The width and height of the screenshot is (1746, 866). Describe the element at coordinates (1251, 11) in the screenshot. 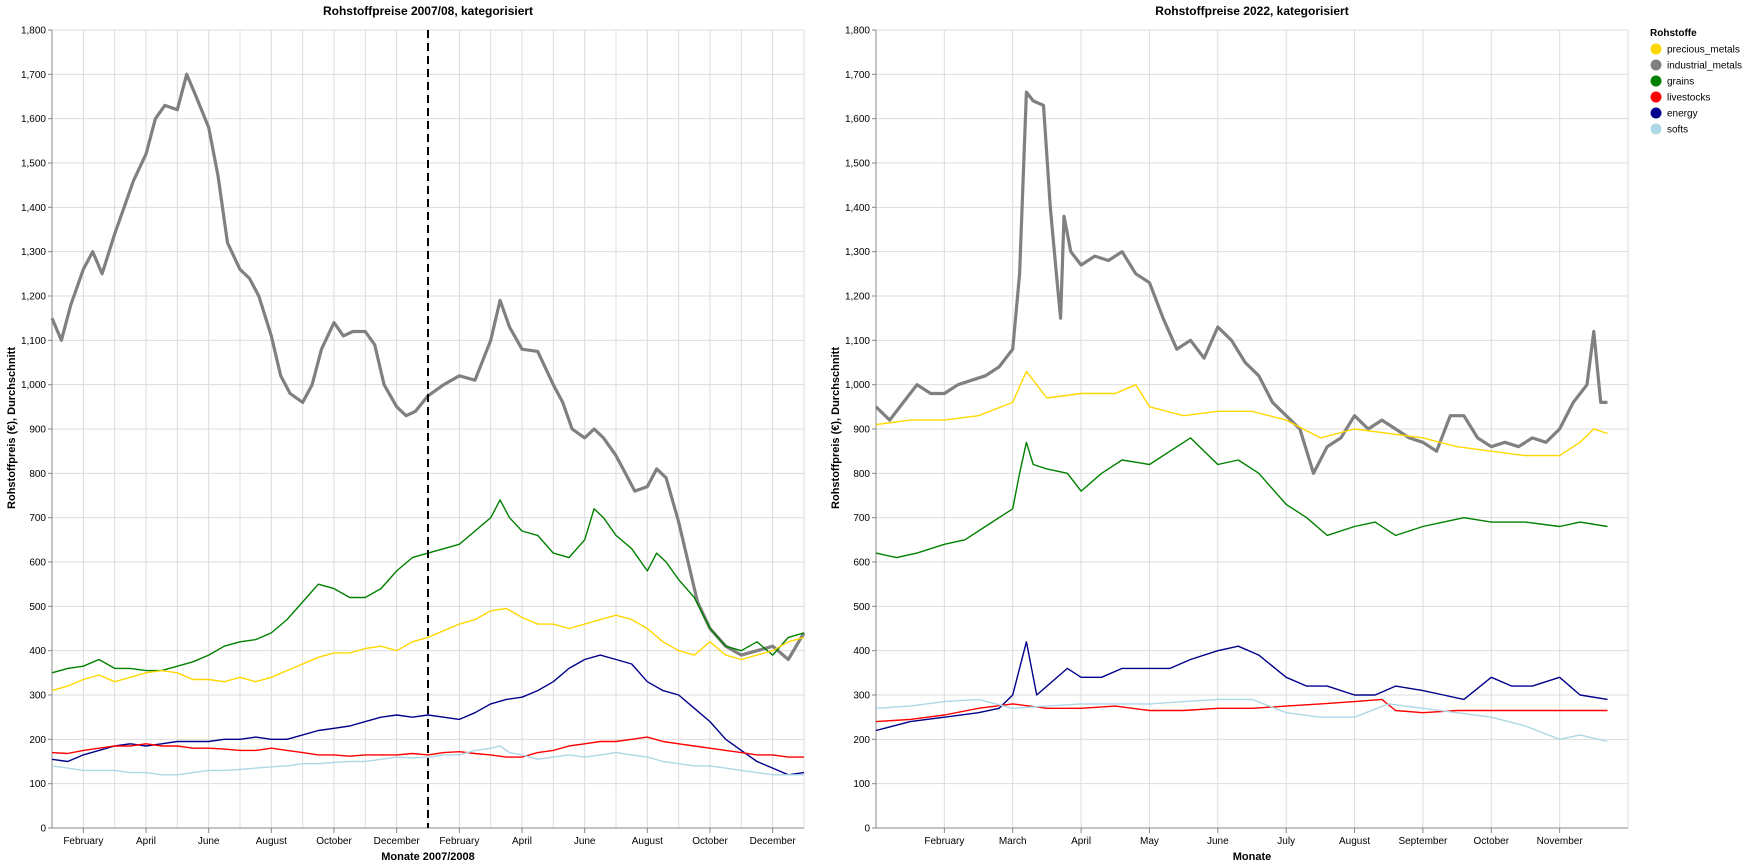

I see `chart-title: Rohstoffpreise 2022, kategorisiert` at that location.